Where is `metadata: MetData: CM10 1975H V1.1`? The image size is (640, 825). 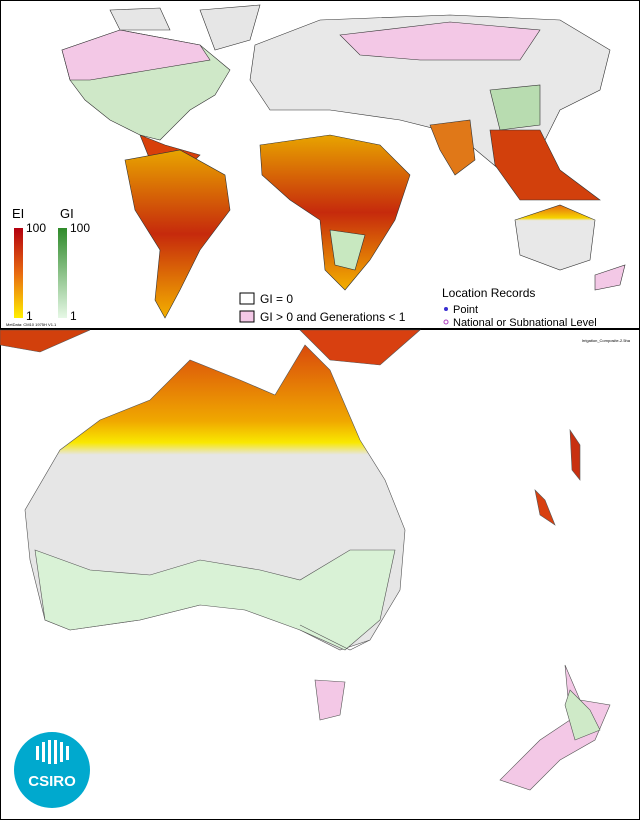 metadata: MetData: CM10 1975H V1.1 is located at coordinates (31, 324).